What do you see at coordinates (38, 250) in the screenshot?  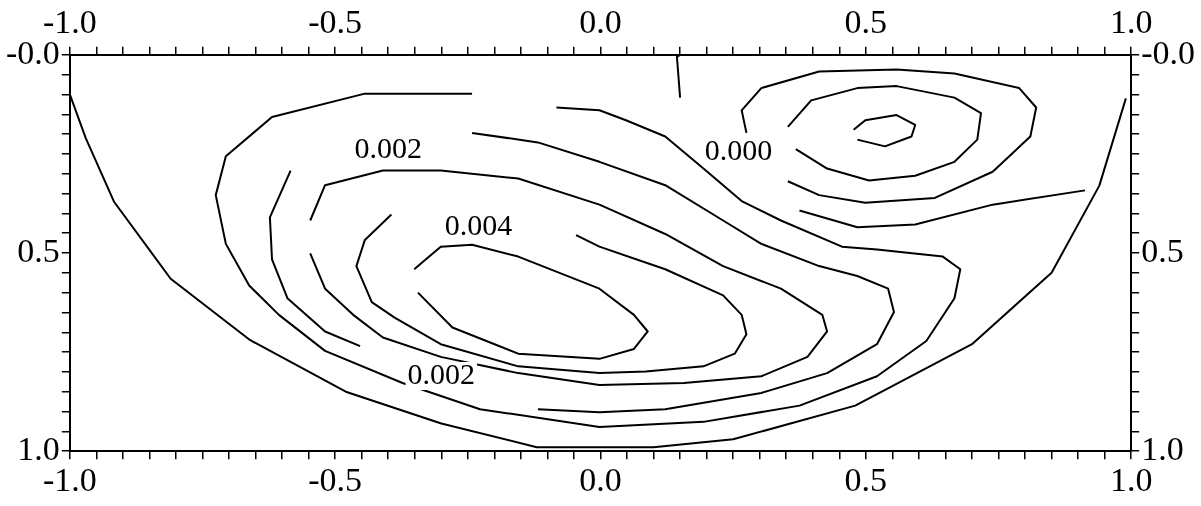 I see `y-tick-label: 0.5` at bounding box center [38, 250].